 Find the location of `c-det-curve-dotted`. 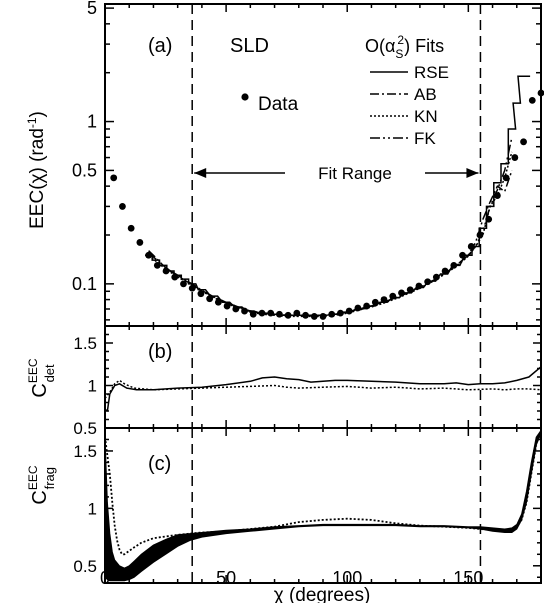

c-det-curve-dotted is located at coordinates (323, 389).